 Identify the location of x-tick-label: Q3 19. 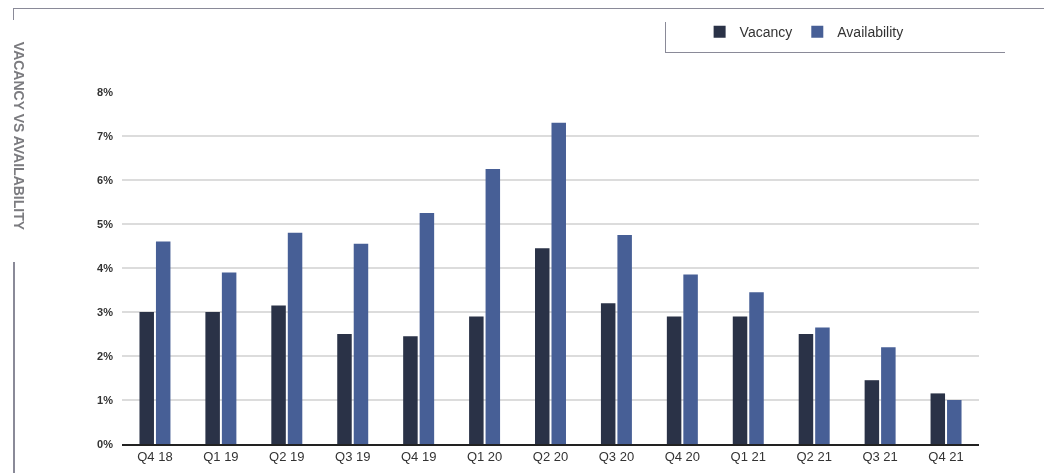
(353, 457).